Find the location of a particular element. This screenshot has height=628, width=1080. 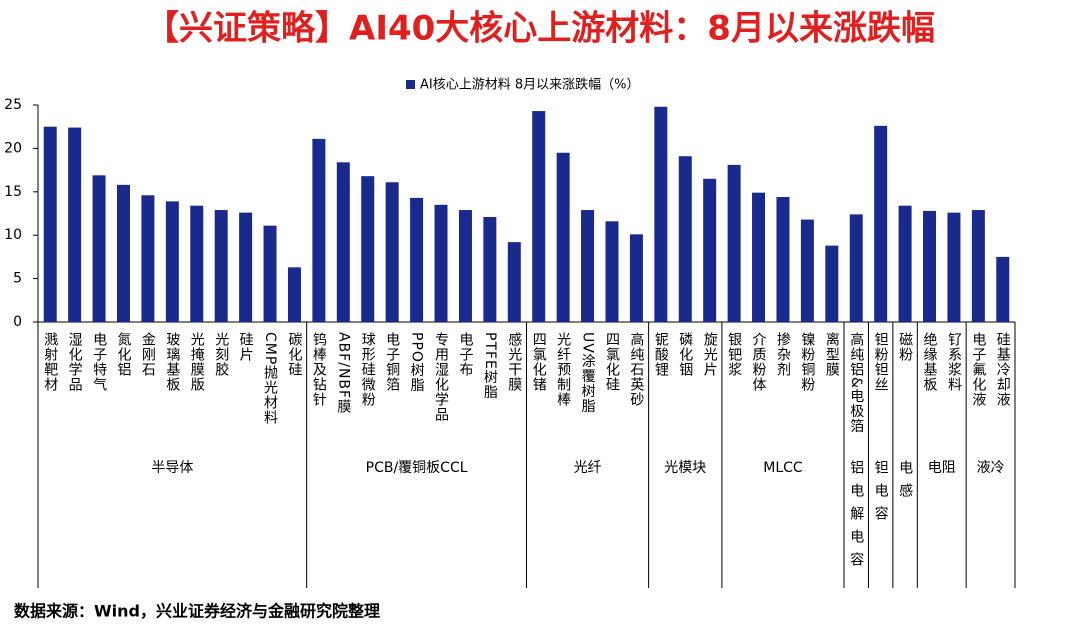

chart-title: 【兴证策略】AI40大核心上游材料：8月以来涨跌幅 is located at coordinates (540, 29).